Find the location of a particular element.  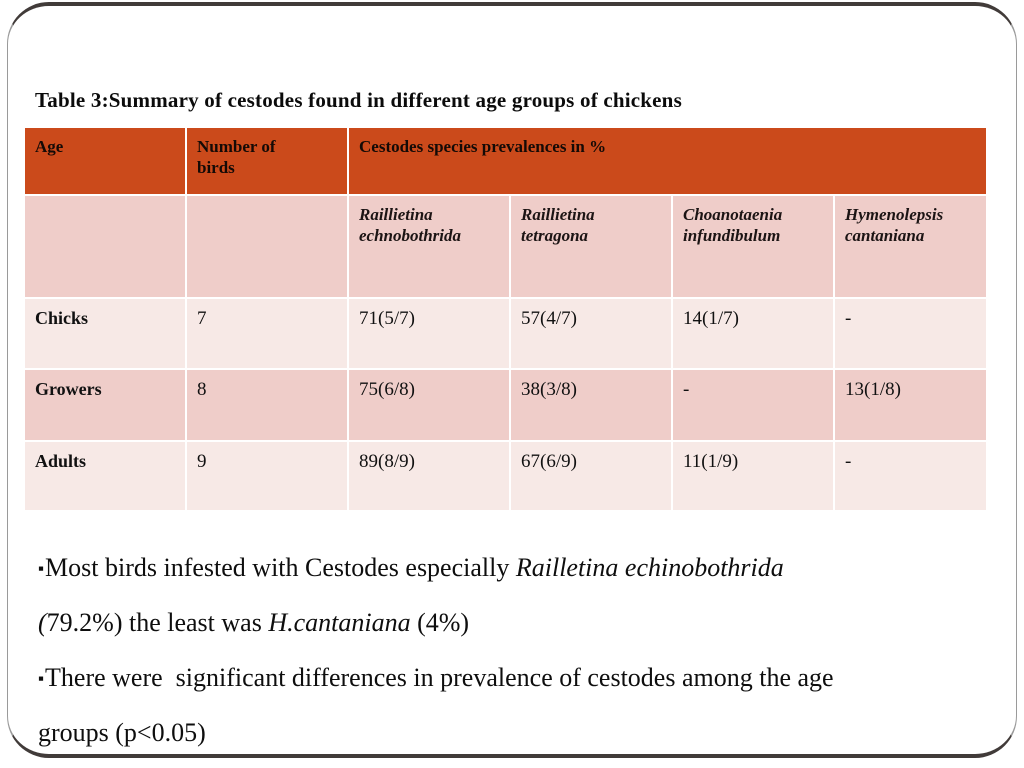

row-label-chicks: Chicks is located at coordinates (105, 333).